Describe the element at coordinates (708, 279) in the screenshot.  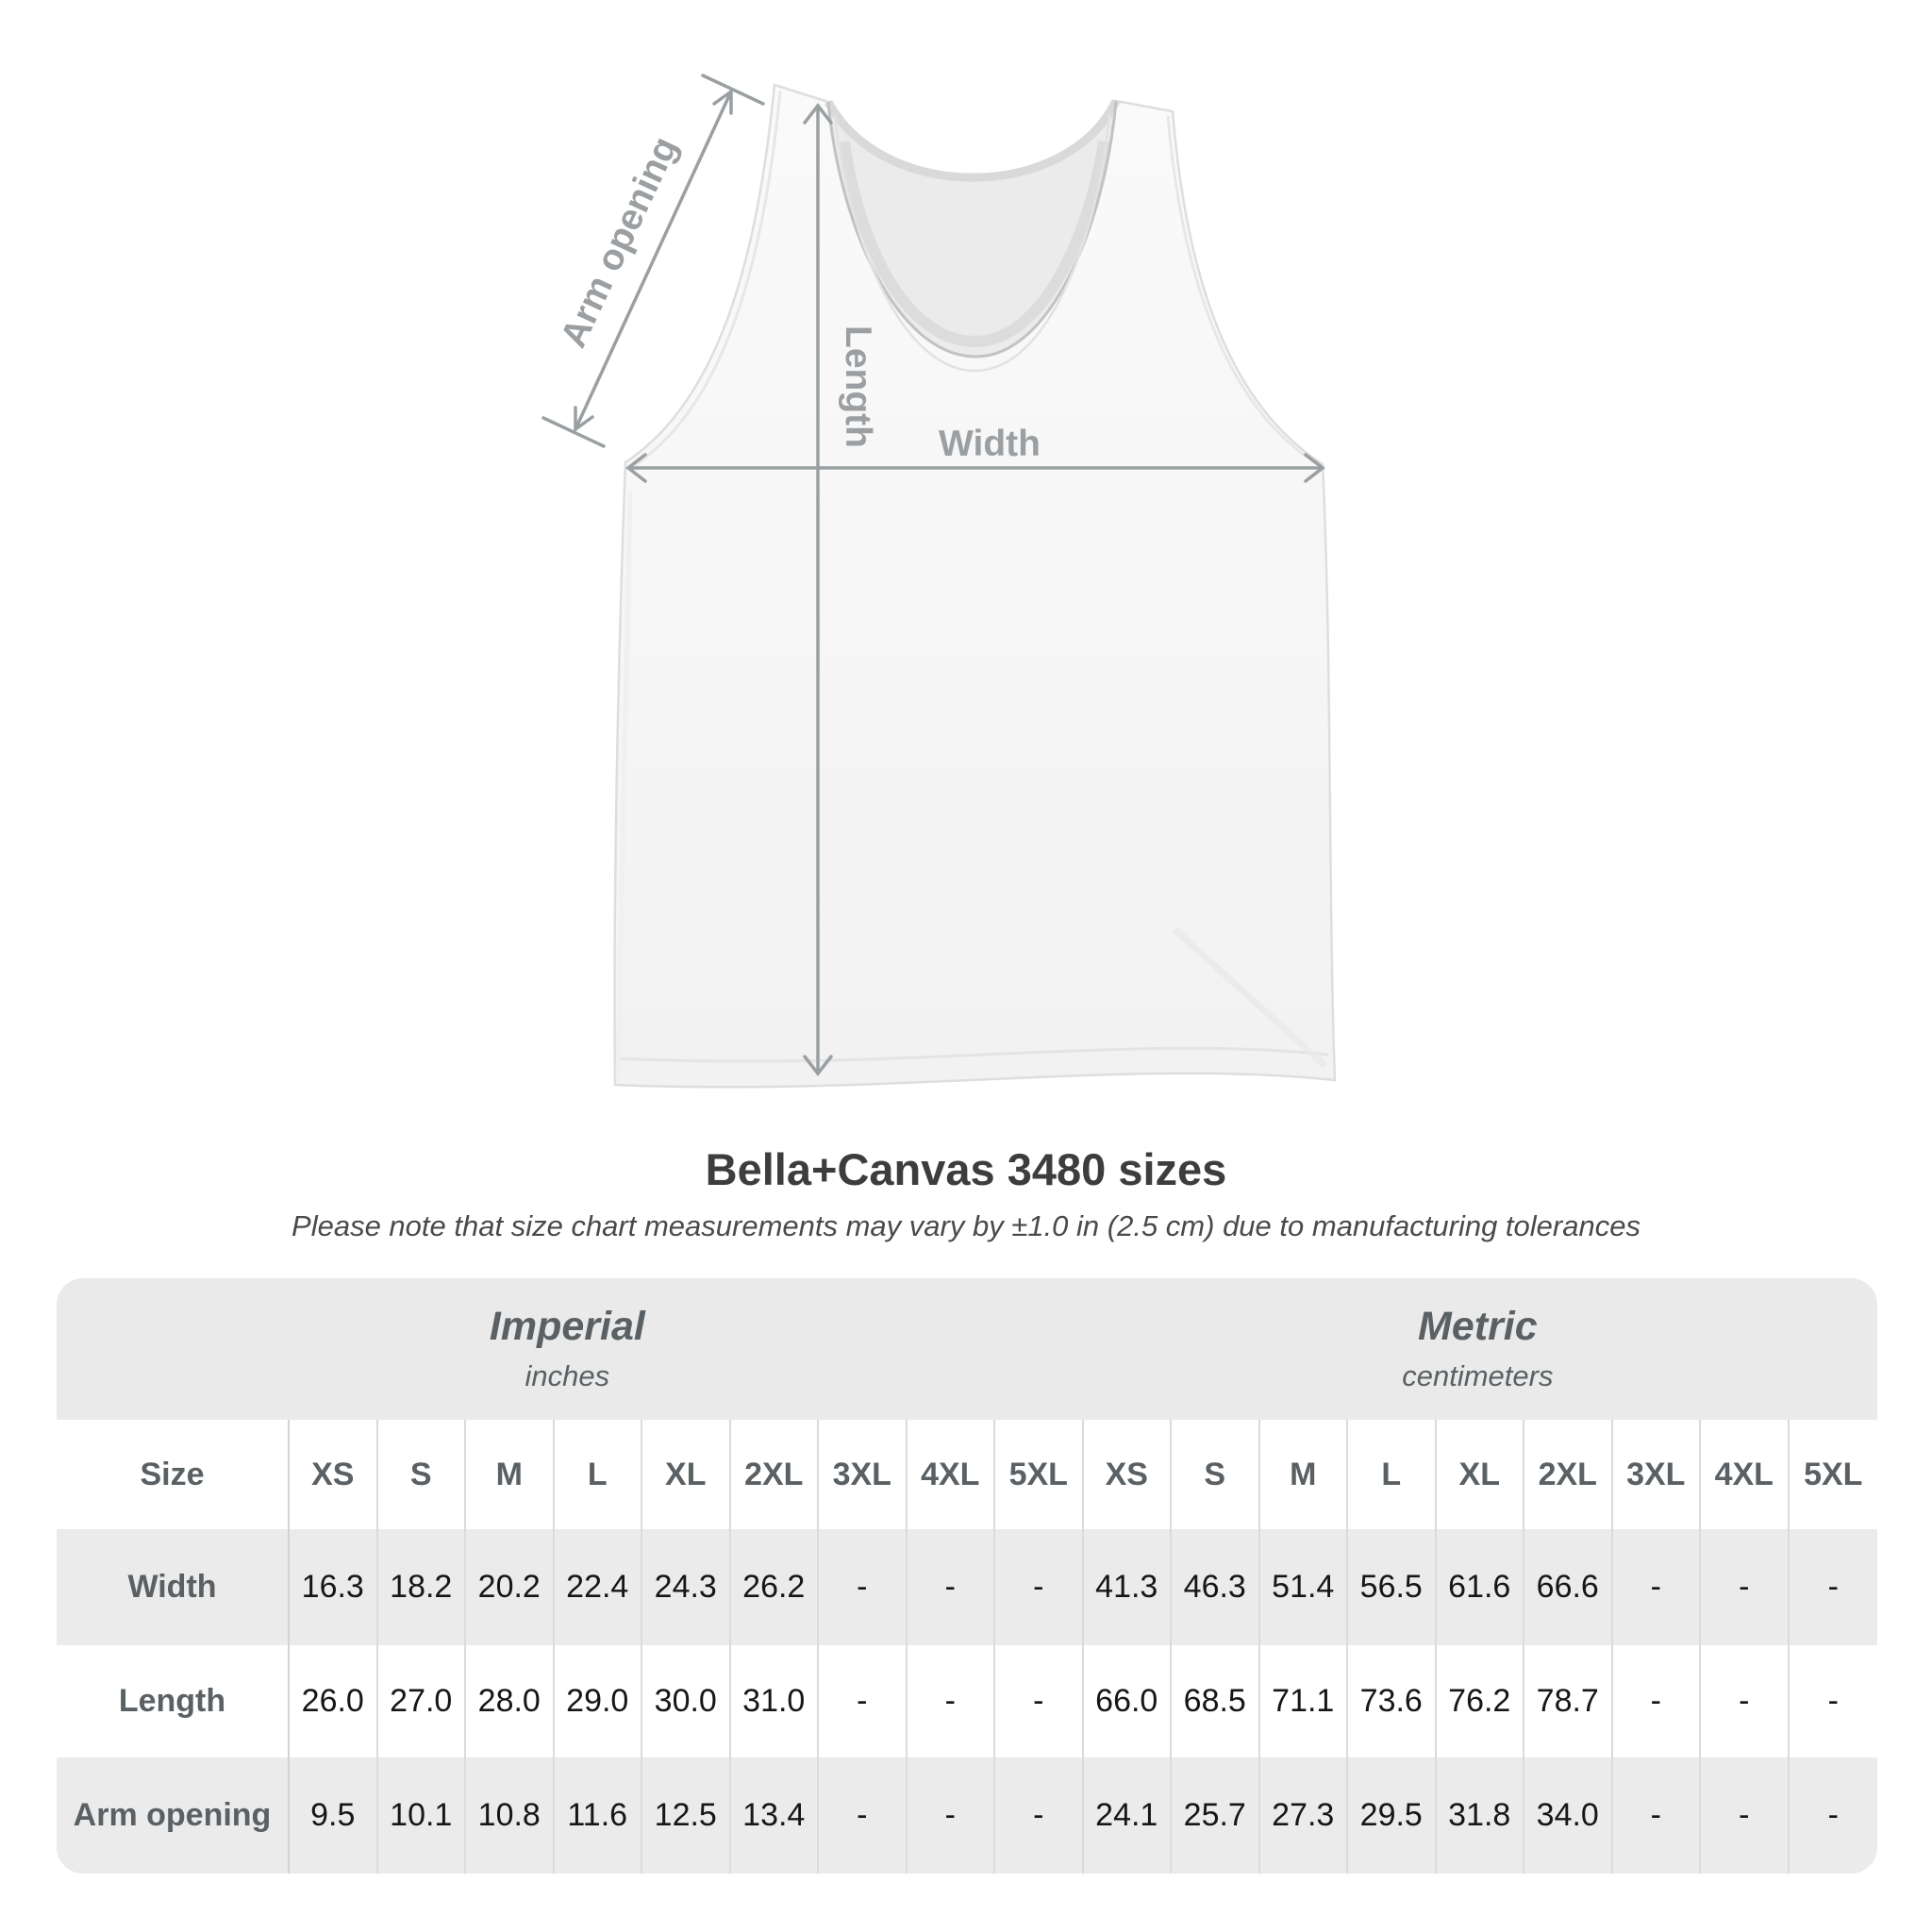
I see `left-armhole-seam` at that location.